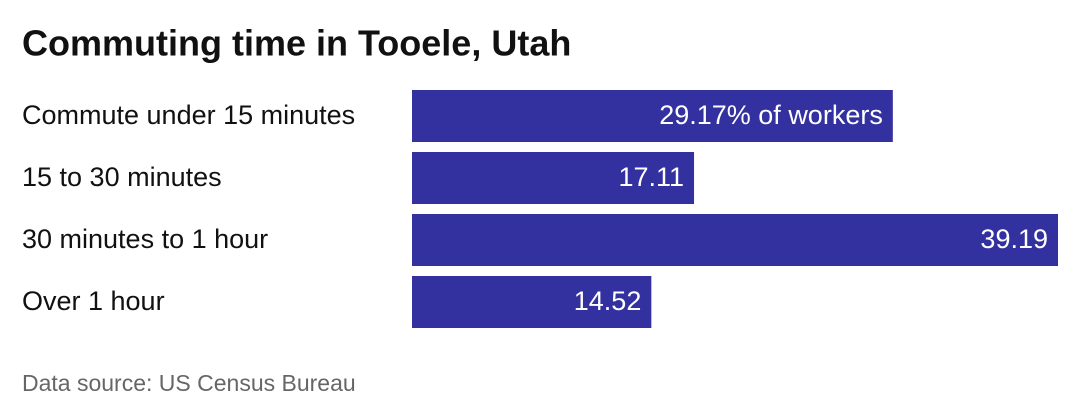 The image size is (1080, 420). Describe the element at coordinates (122, 177) in the screenshot. I see `category-label: 15 to 30 minutes` at that location.